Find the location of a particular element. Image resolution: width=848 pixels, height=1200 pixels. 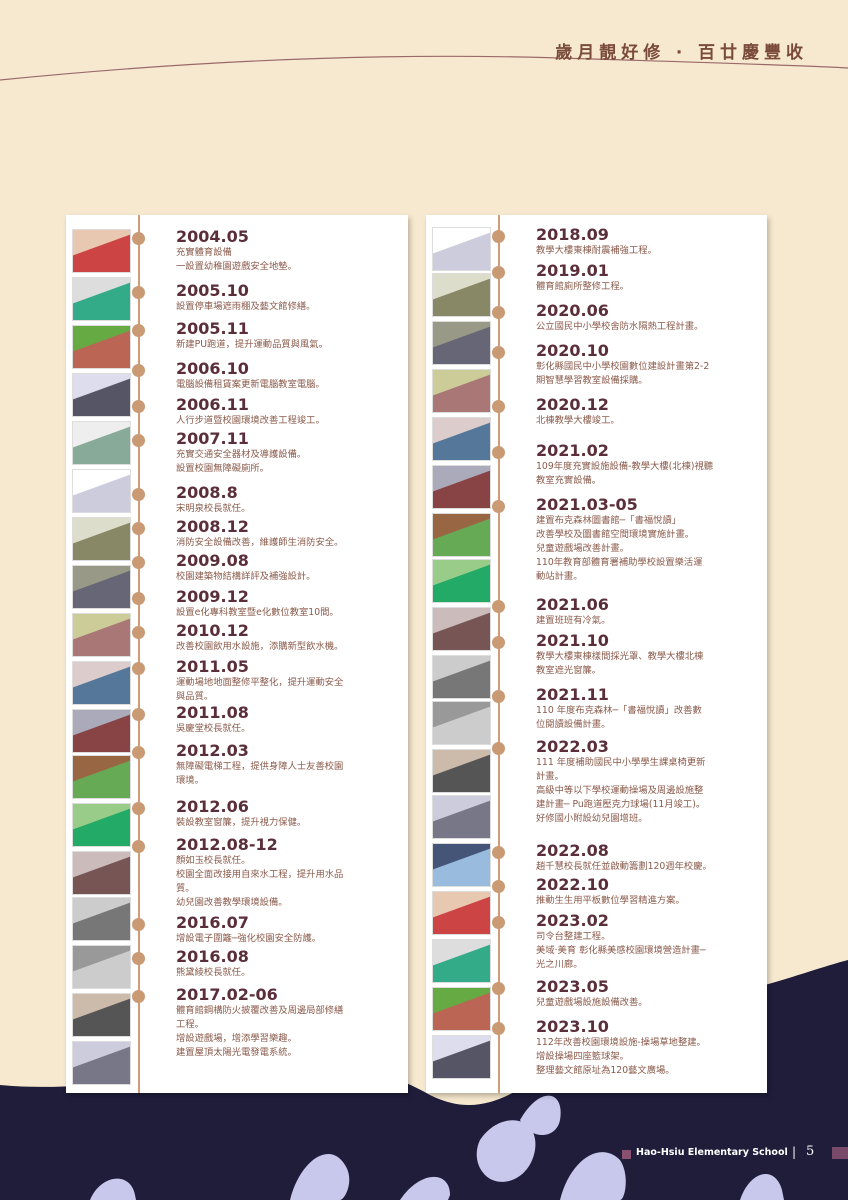

timeline-entry: 2020.12 北棟教學大樓竣工。 is located at coordinates (648, 411).